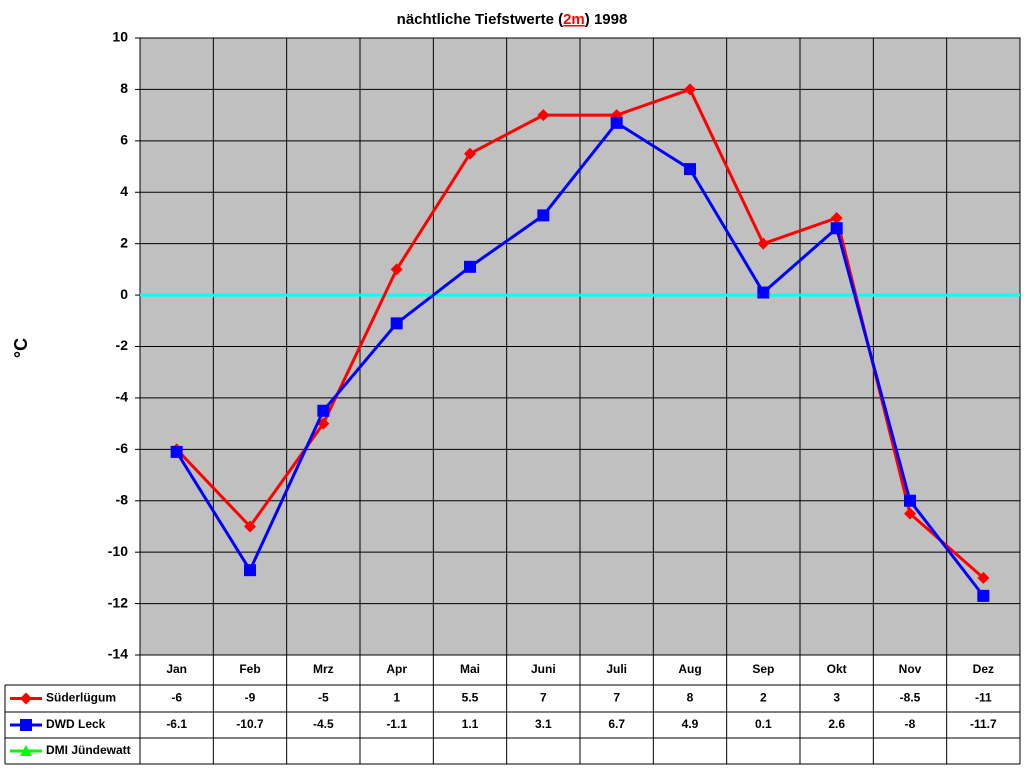  Describe the element at coordinates (690, 698) in the screenshot. I see `table-value: 8` at that location.